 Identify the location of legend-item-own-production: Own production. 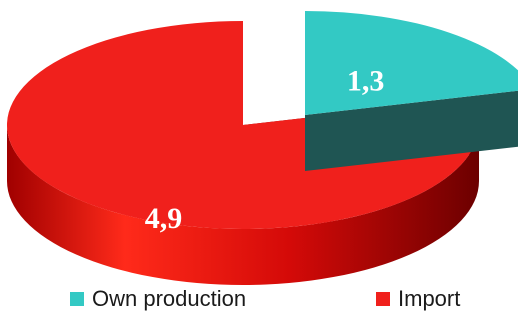
(158, 299).